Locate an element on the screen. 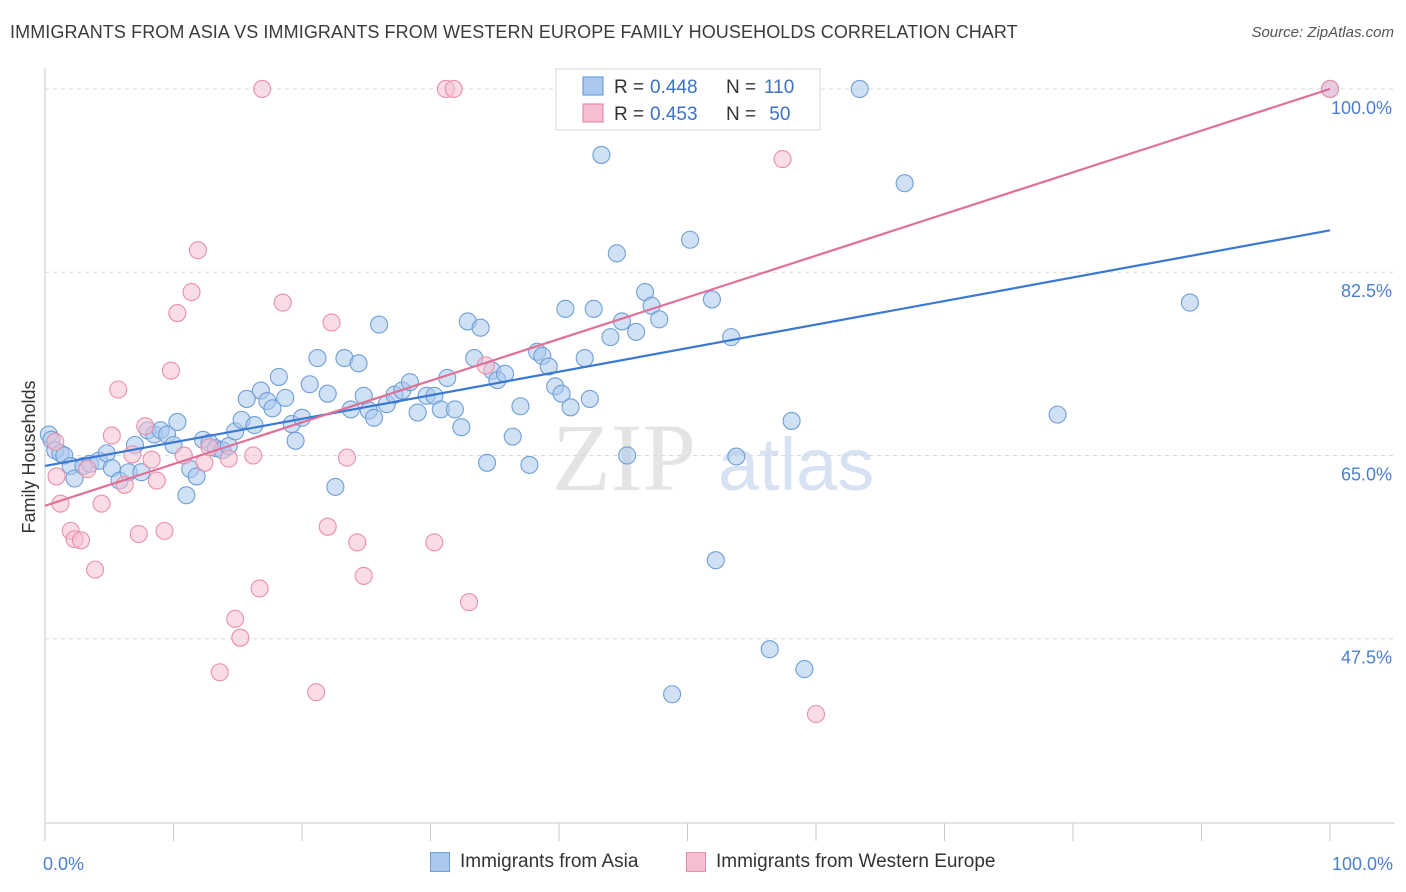 This screenshot has height=892, width=1406. bottom-legend-label-asia: Immigrants from Asia is located at coordinates (549, 861).